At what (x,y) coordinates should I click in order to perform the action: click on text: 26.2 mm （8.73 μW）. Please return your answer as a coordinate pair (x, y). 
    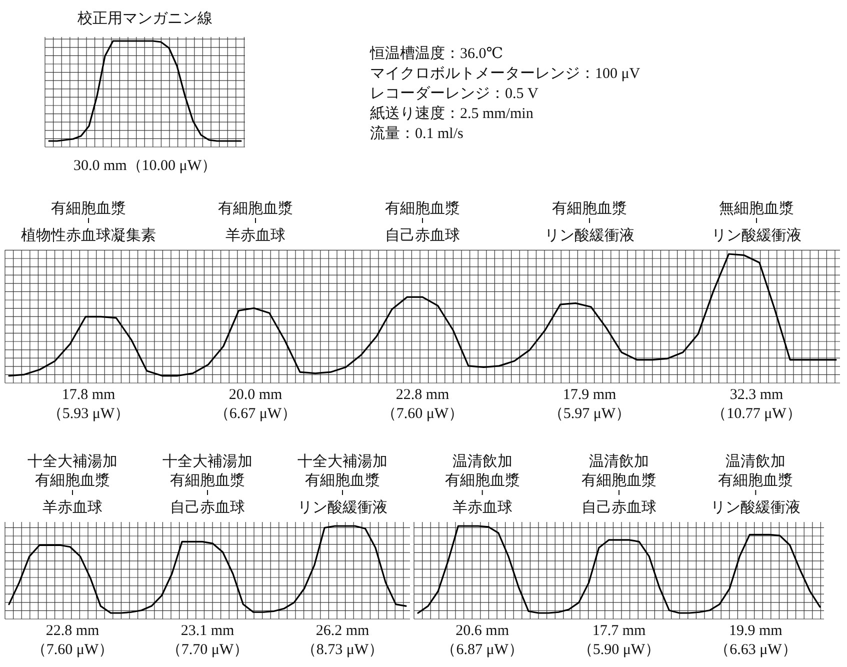
    Looking at the image, I should click on (342, 640).